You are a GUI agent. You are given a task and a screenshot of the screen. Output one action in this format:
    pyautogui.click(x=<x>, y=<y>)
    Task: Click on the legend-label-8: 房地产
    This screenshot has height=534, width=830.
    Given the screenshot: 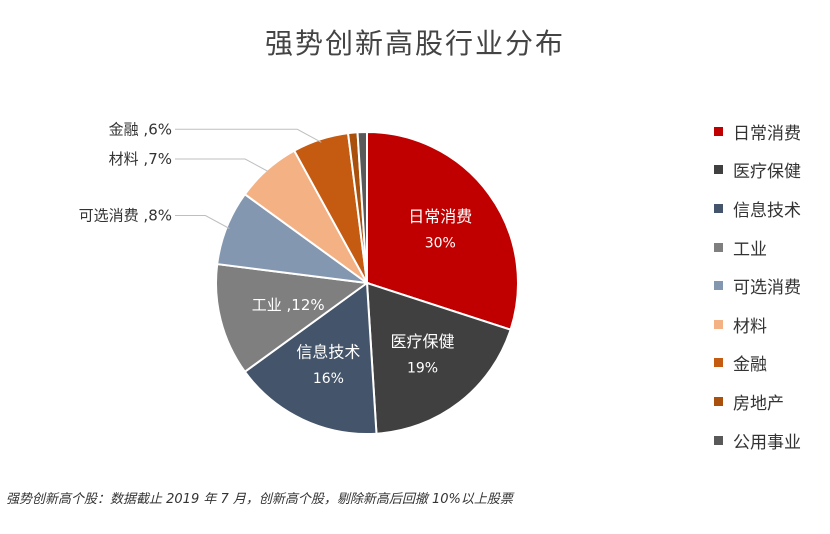 What is the action you would take?
    pyautogui.click(x=758, y=403)
    